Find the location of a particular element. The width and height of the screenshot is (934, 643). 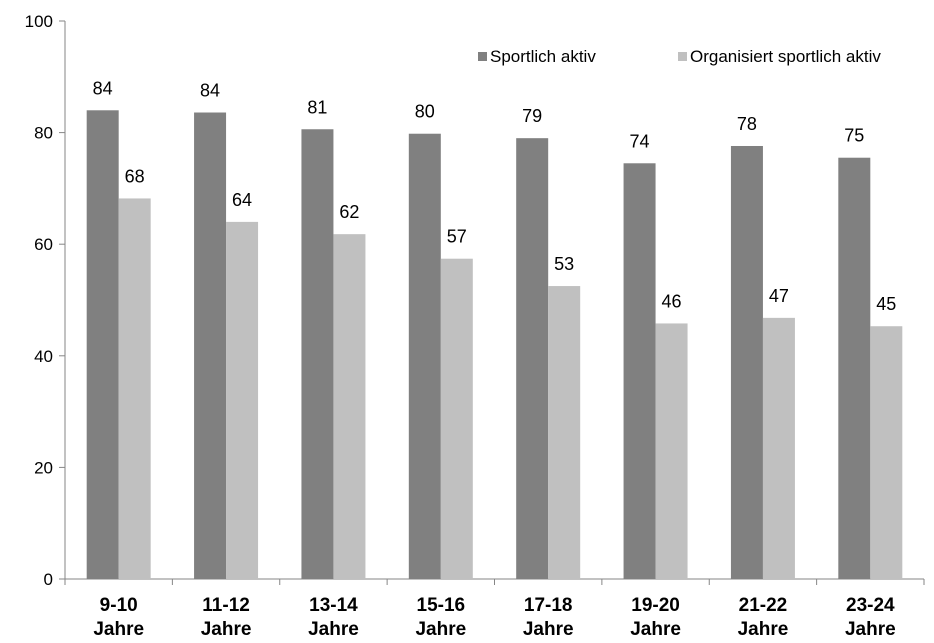

x-tick-label: 21-22 is located at coordinates (763, 605).